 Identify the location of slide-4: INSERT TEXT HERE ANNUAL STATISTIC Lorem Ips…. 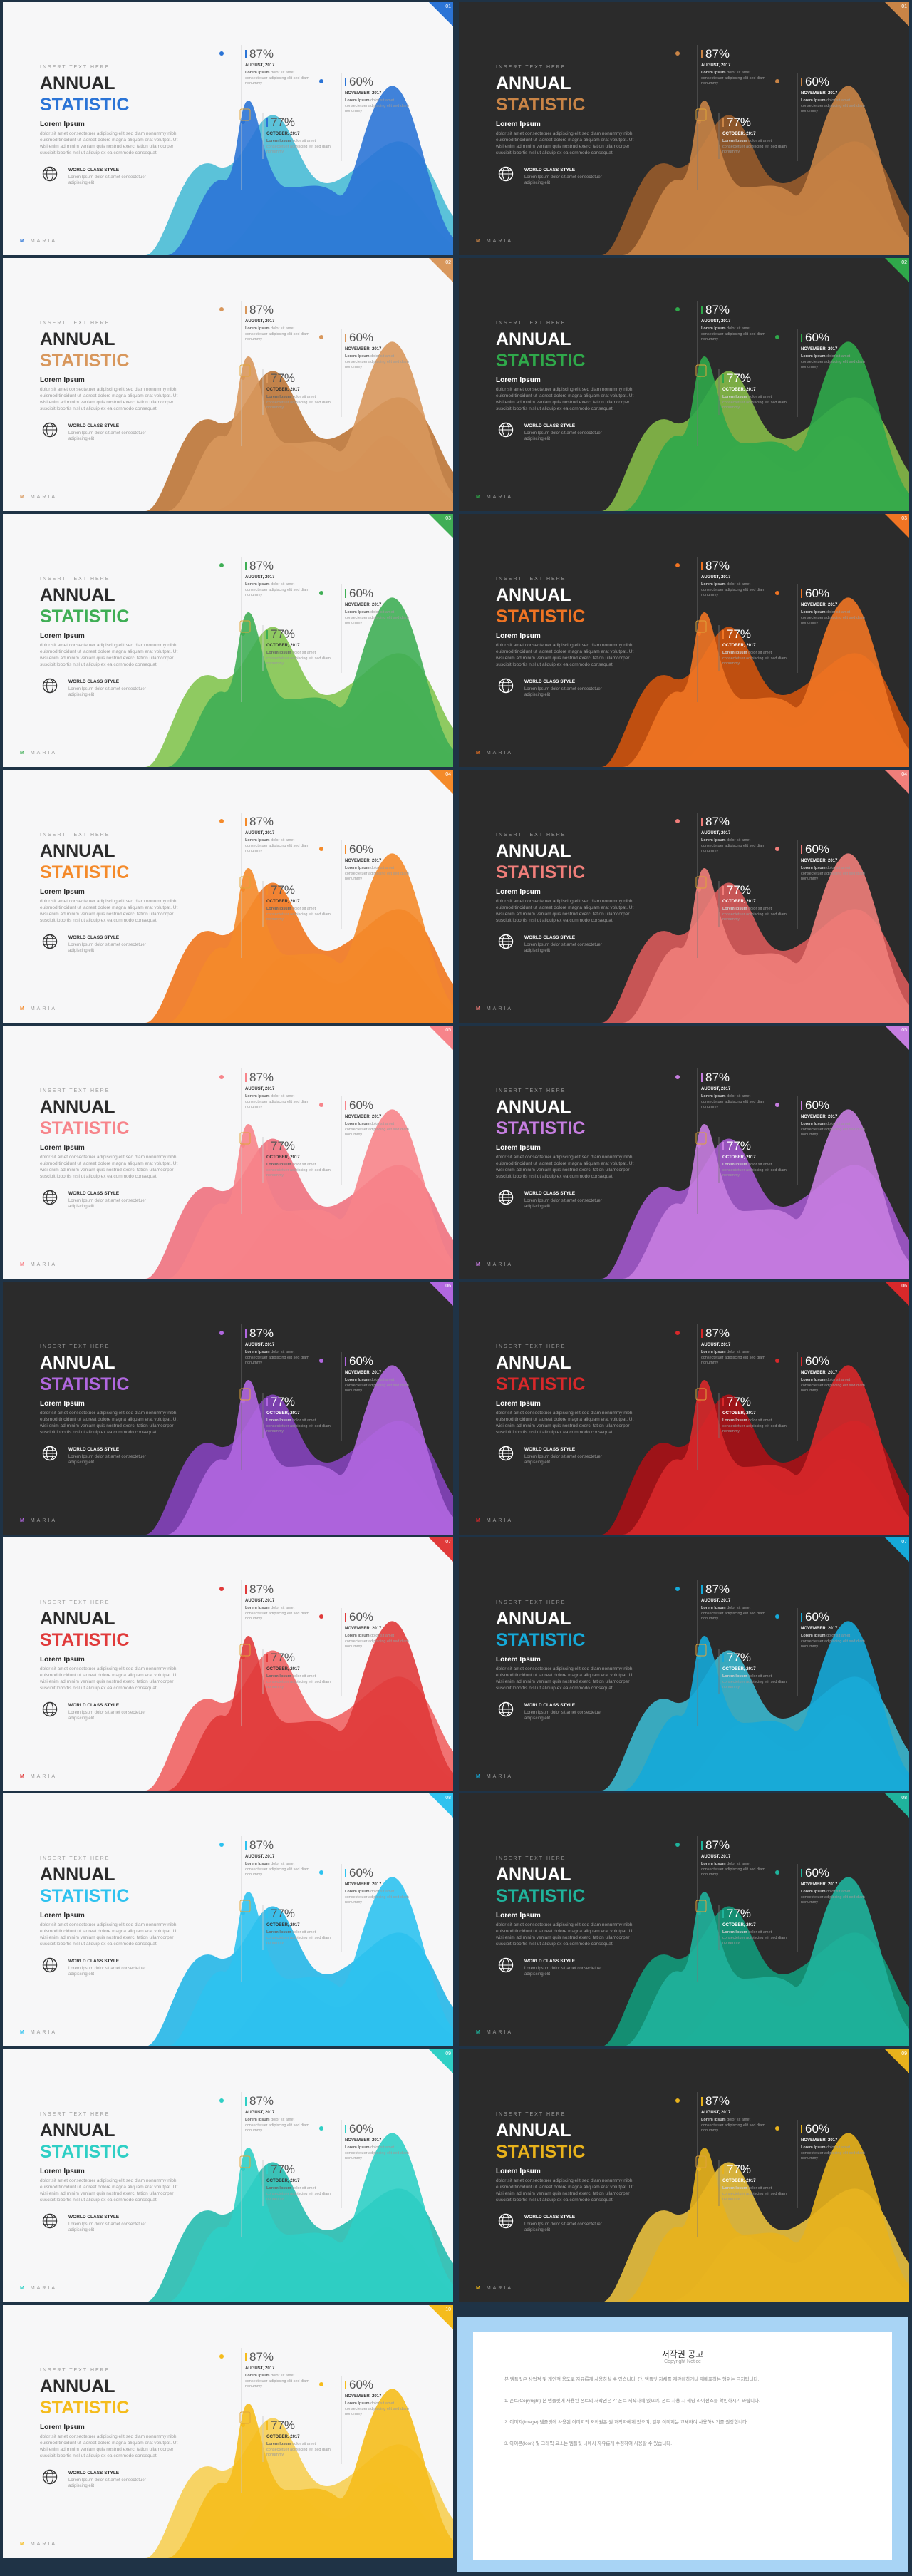
(684, 384).